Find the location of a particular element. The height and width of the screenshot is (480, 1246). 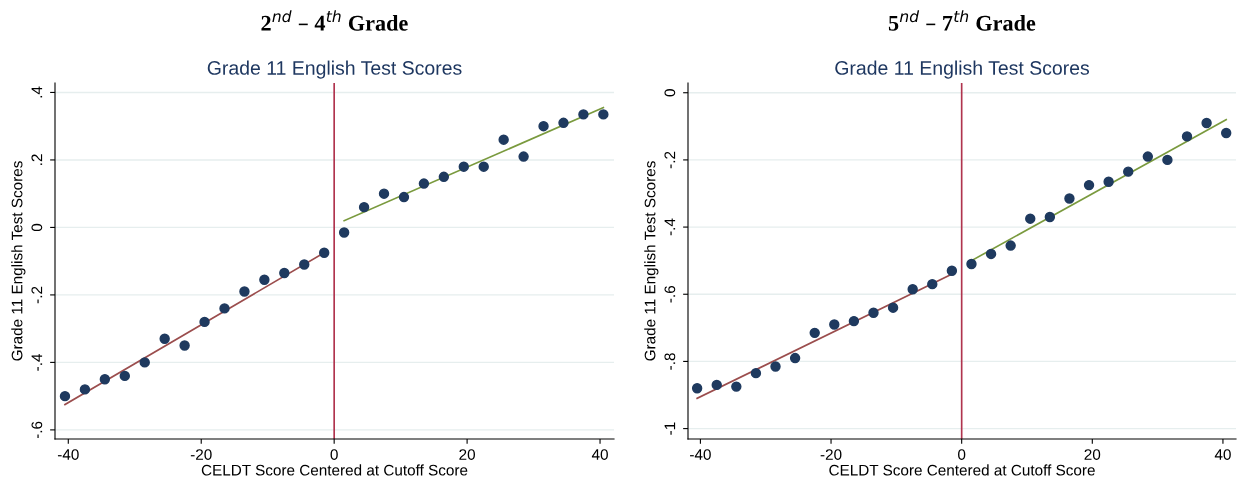

y-tick-label: .2 is located at coordinates (37, 159).